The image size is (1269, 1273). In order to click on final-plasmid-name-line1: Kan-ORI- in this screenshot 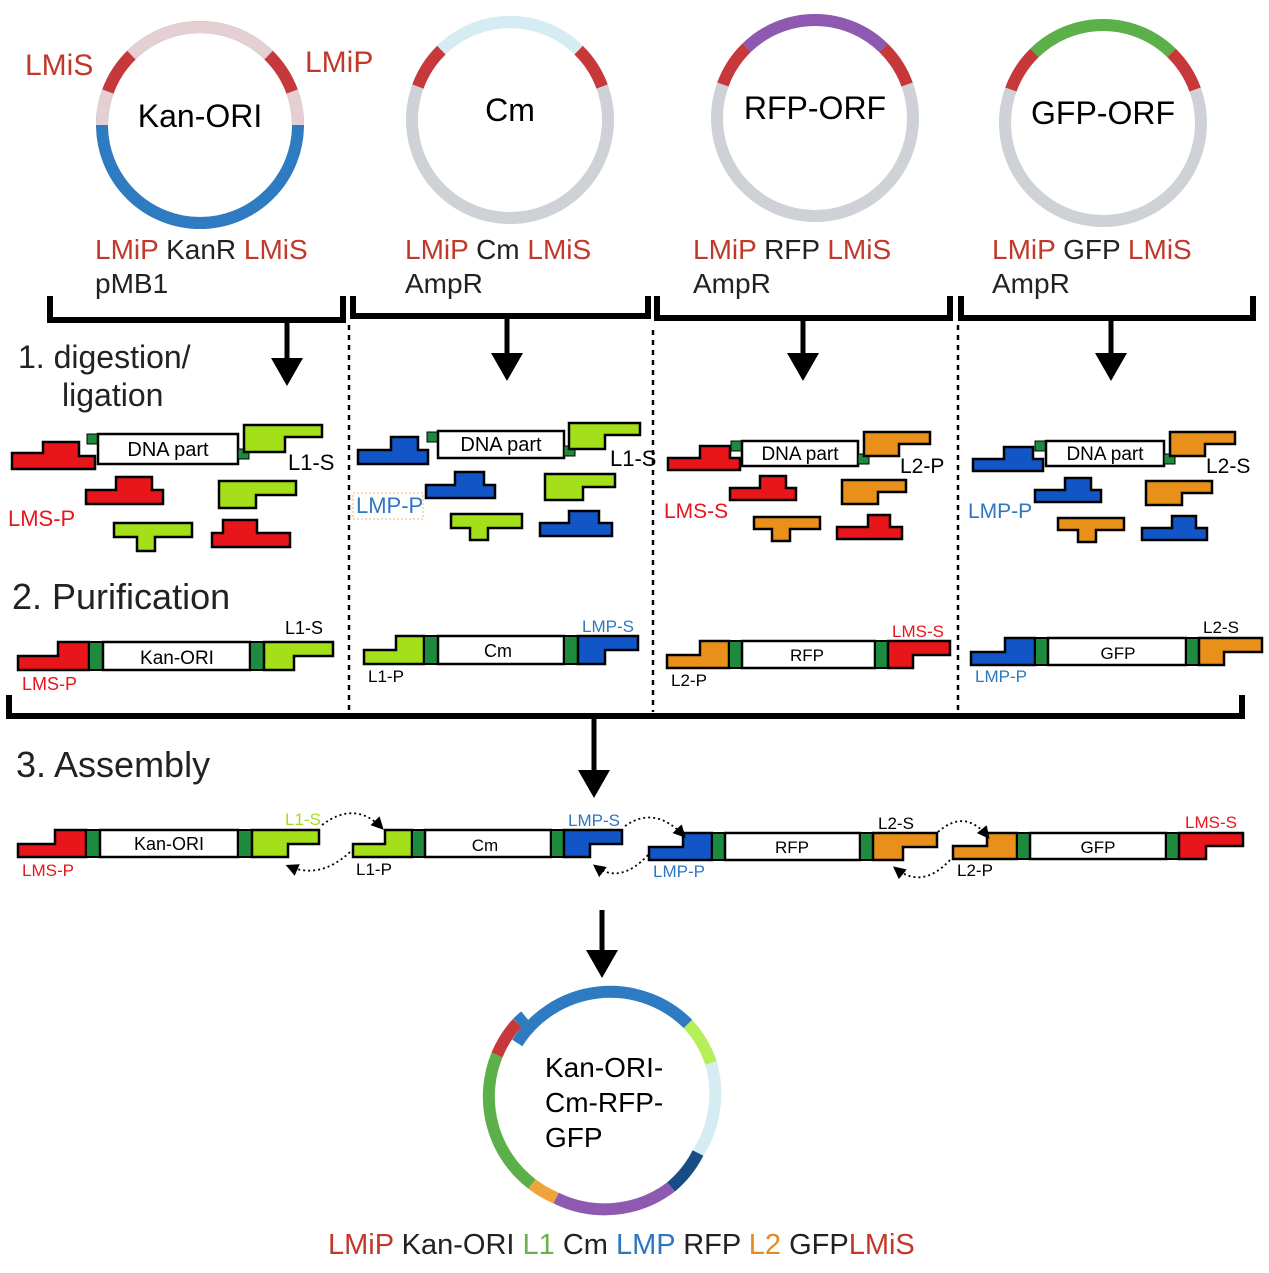, I will do `click(604, 1067)`.